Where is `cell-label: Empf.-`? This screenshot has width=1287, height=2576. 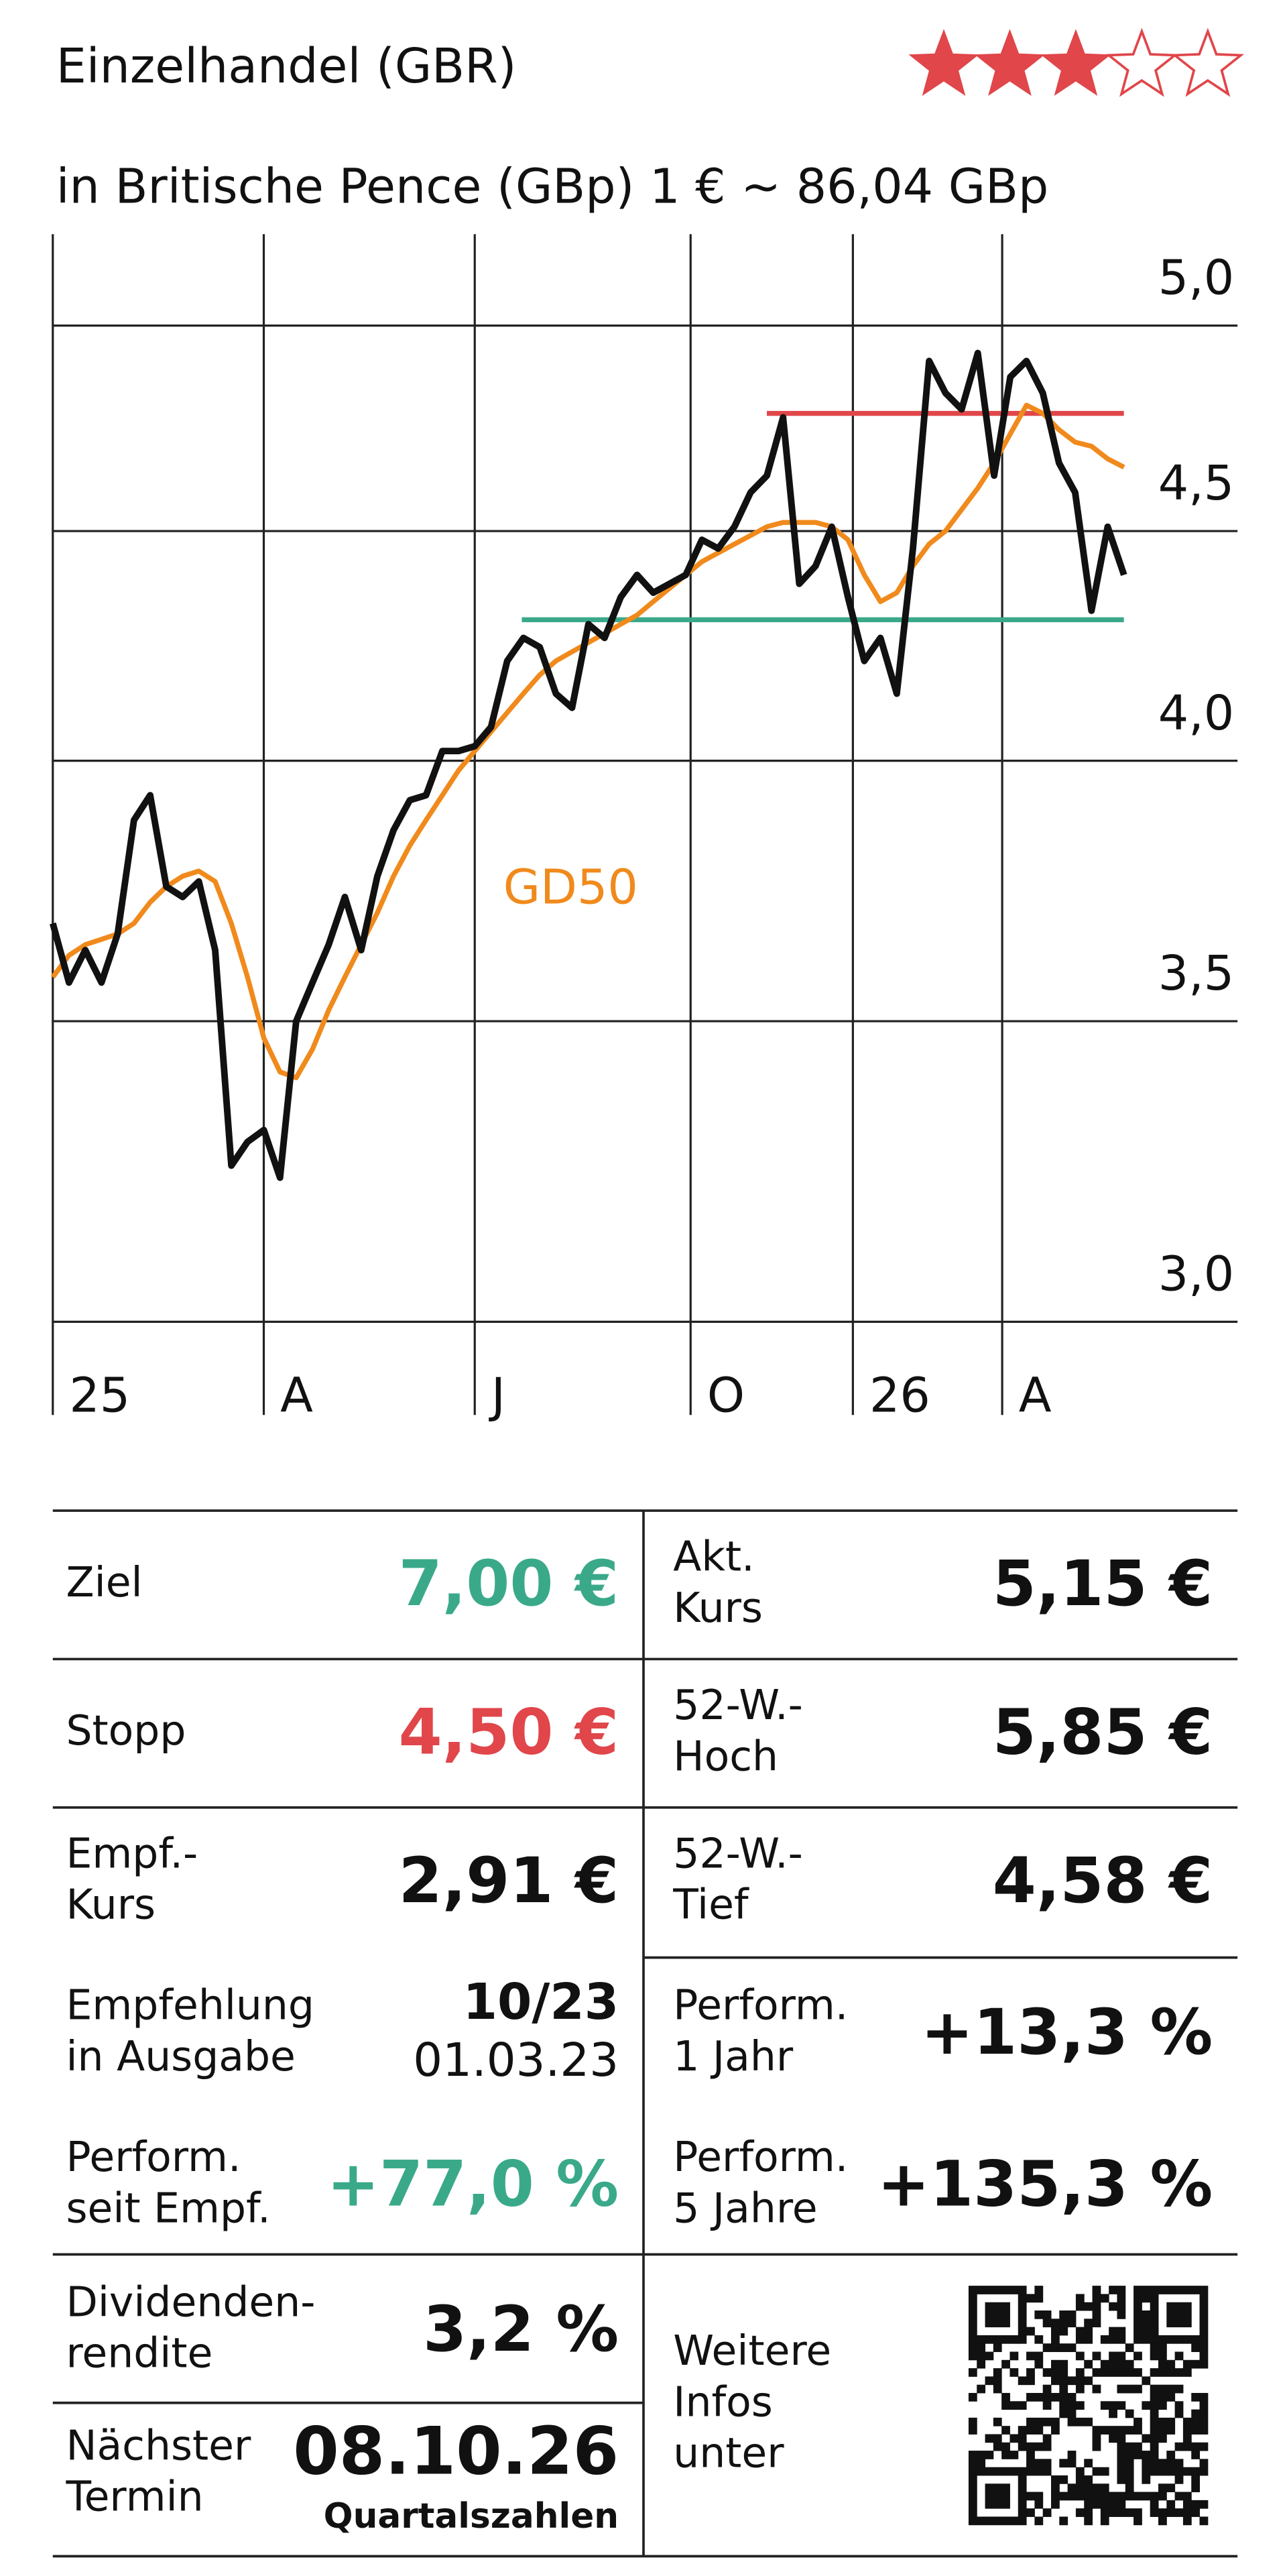 cell-label: Empf.- is located at coordinates (132, 1853).